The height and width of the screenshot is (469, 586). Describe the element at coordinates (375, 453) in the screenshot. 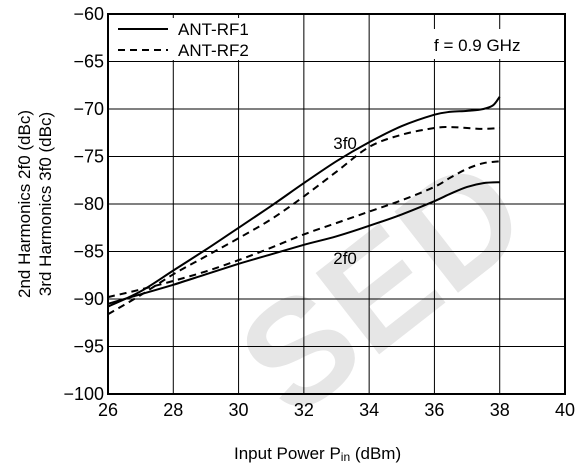

I see `x-axis-label-unit: (dBm)` at that location.